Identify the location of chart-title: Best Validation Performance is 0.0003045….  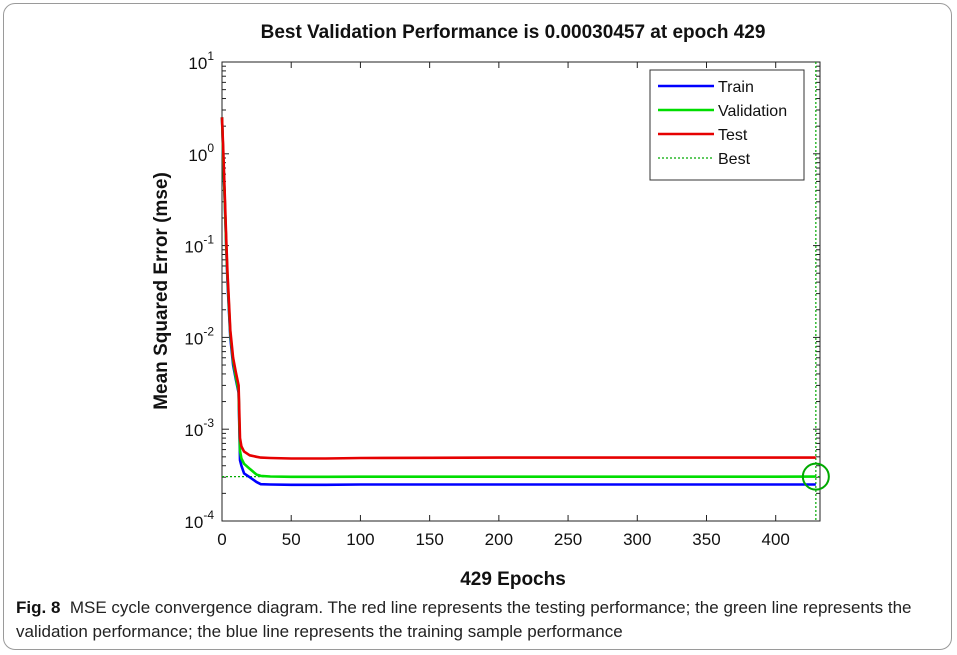
(513, 32).